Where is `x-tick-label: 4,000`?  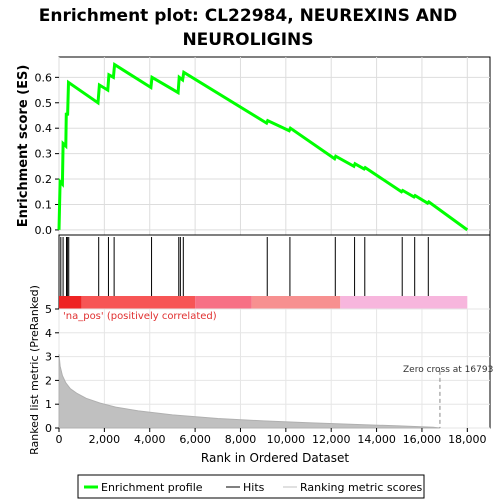
x-tick-label: 4,000 is located at coordinates (150, 439).